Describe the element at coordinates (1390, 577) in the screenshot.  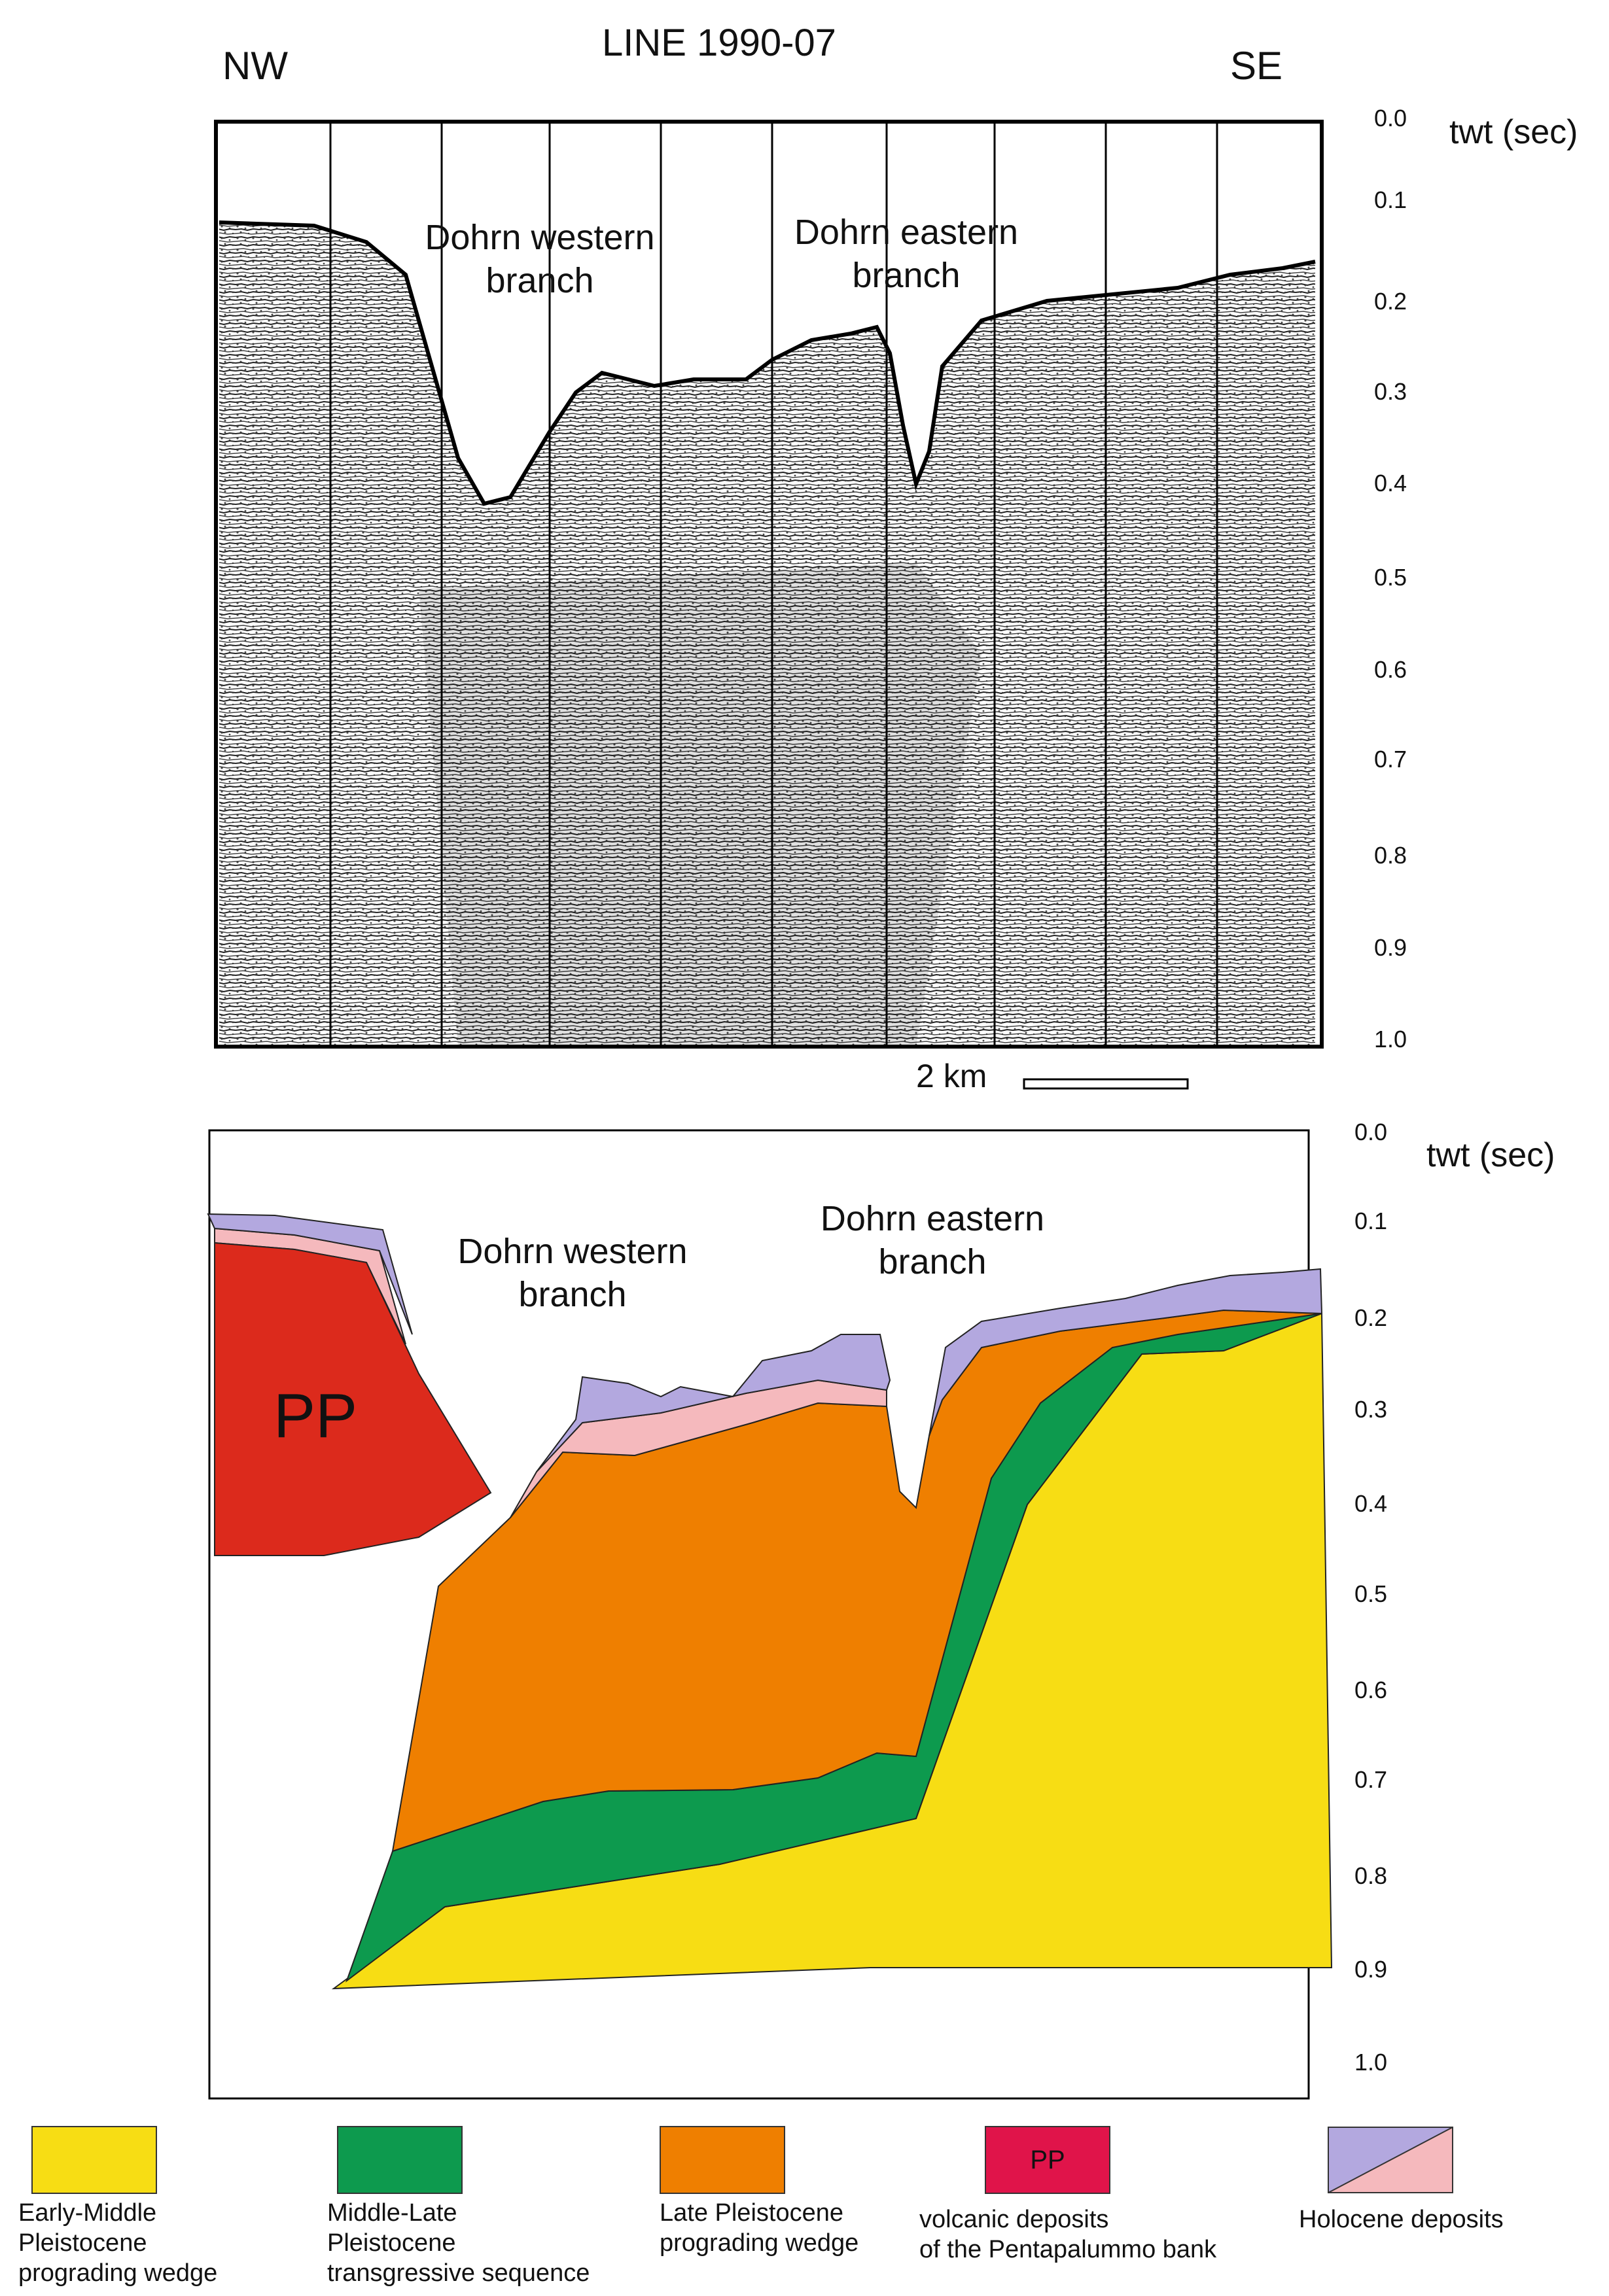
I see `seismic-tick: 0.5` at that location.